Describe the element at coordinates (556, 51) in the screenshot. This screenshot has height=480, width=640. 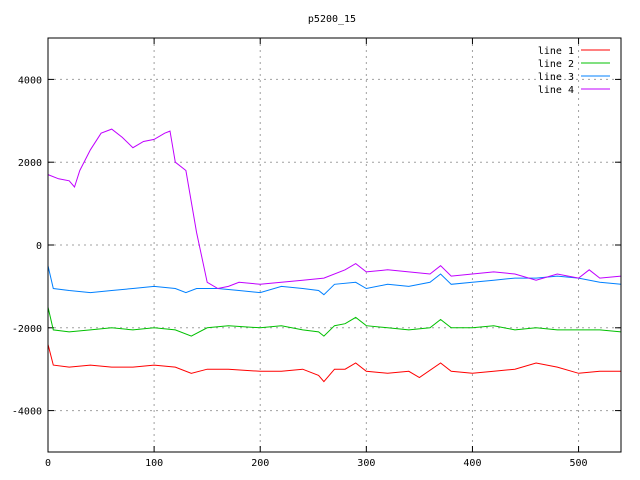
I see `legend-label: line 1` at that location.